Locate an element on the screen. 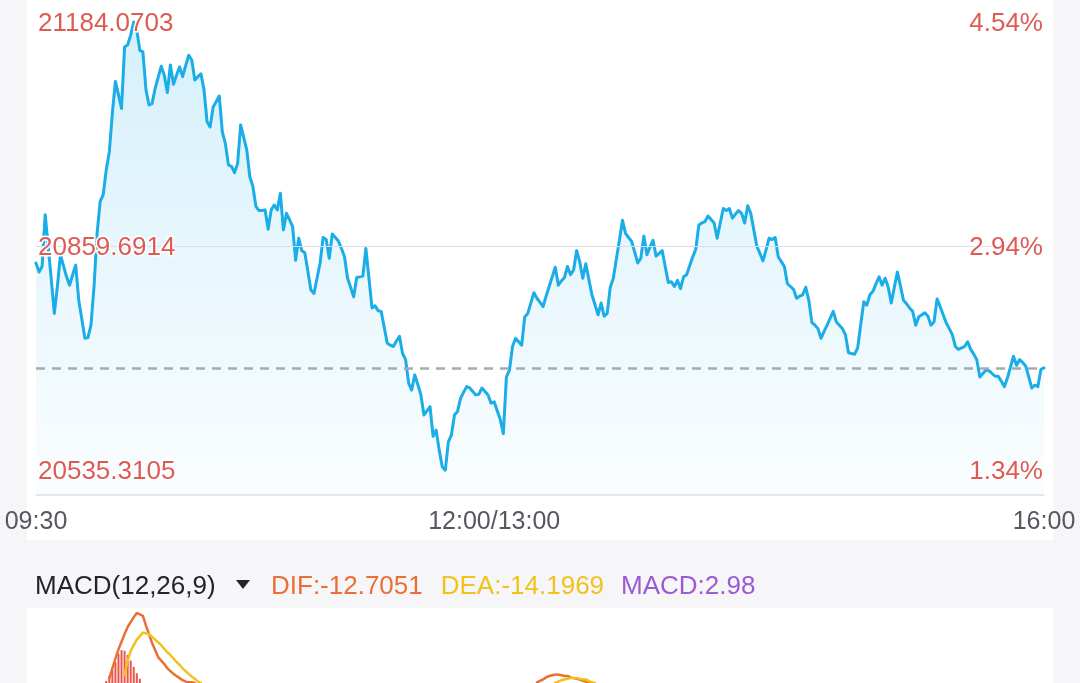 The height and width of the screenshot is (683, 1080). text: DEA:-14.1969 is located at coordinates (522, 585).